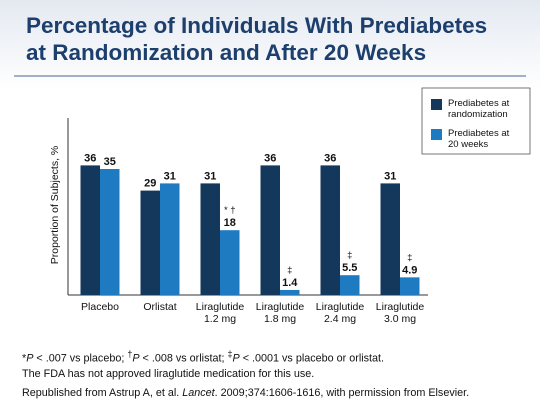  What do you see at coordinates (349, 255) in the screenshot?
I see `significance-marker-4: ‡` at bounding box center [349, 255].